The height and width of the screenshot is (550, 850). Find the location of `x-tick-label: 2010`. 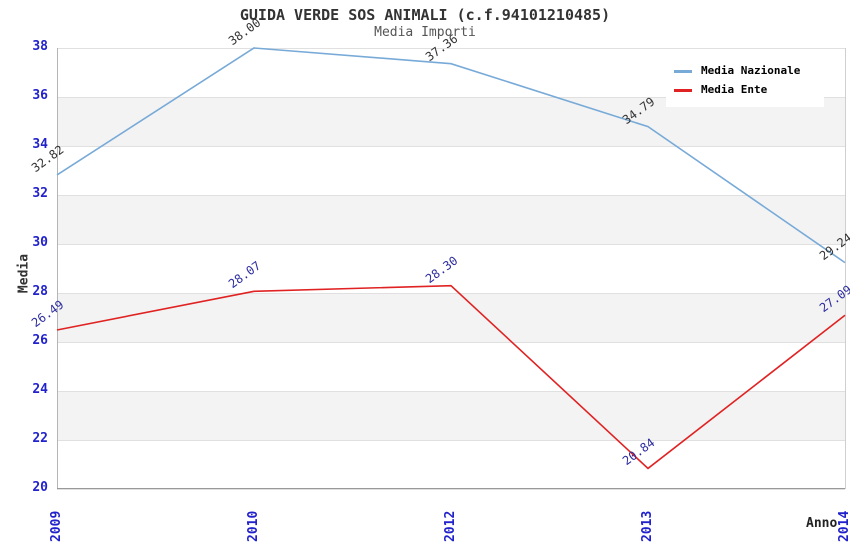

x-tick-label: 2010 is located at coordinates (253, 526).